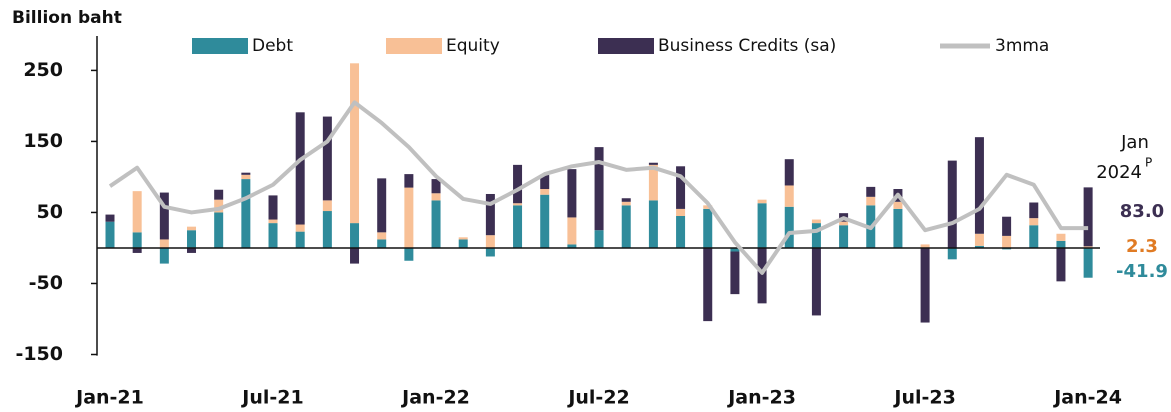  I want to click on x-tick-label: Jan-22, so click(435, 398).